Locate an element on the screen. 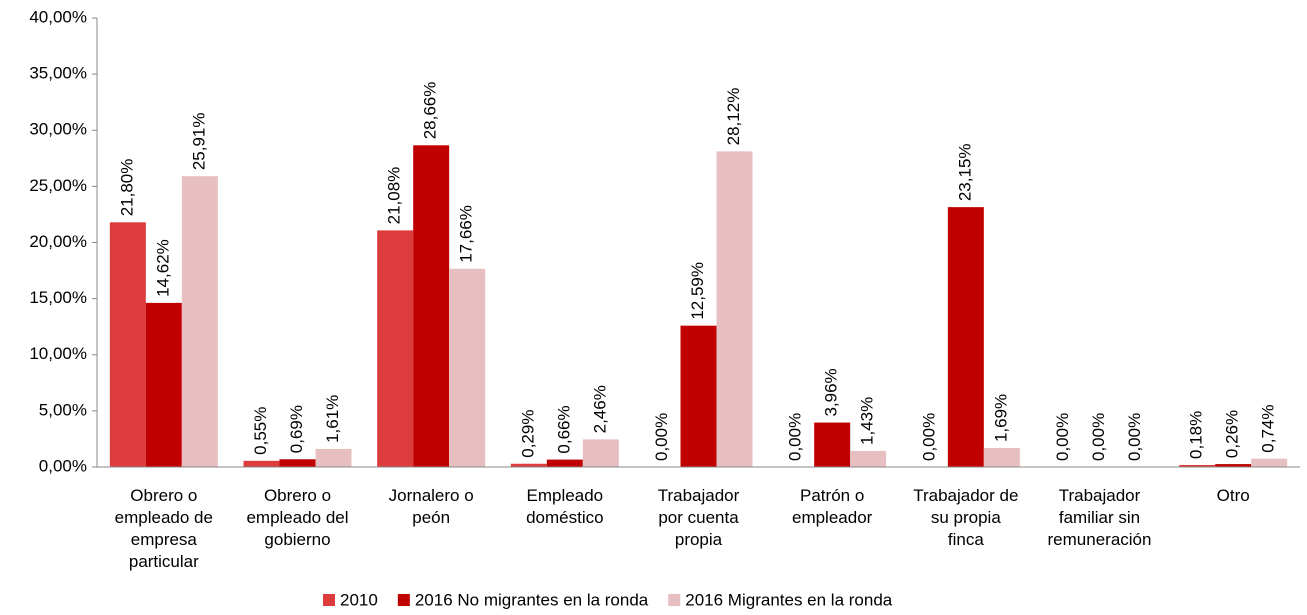  value-label: 23,15% is located at coordinates (964, 172).